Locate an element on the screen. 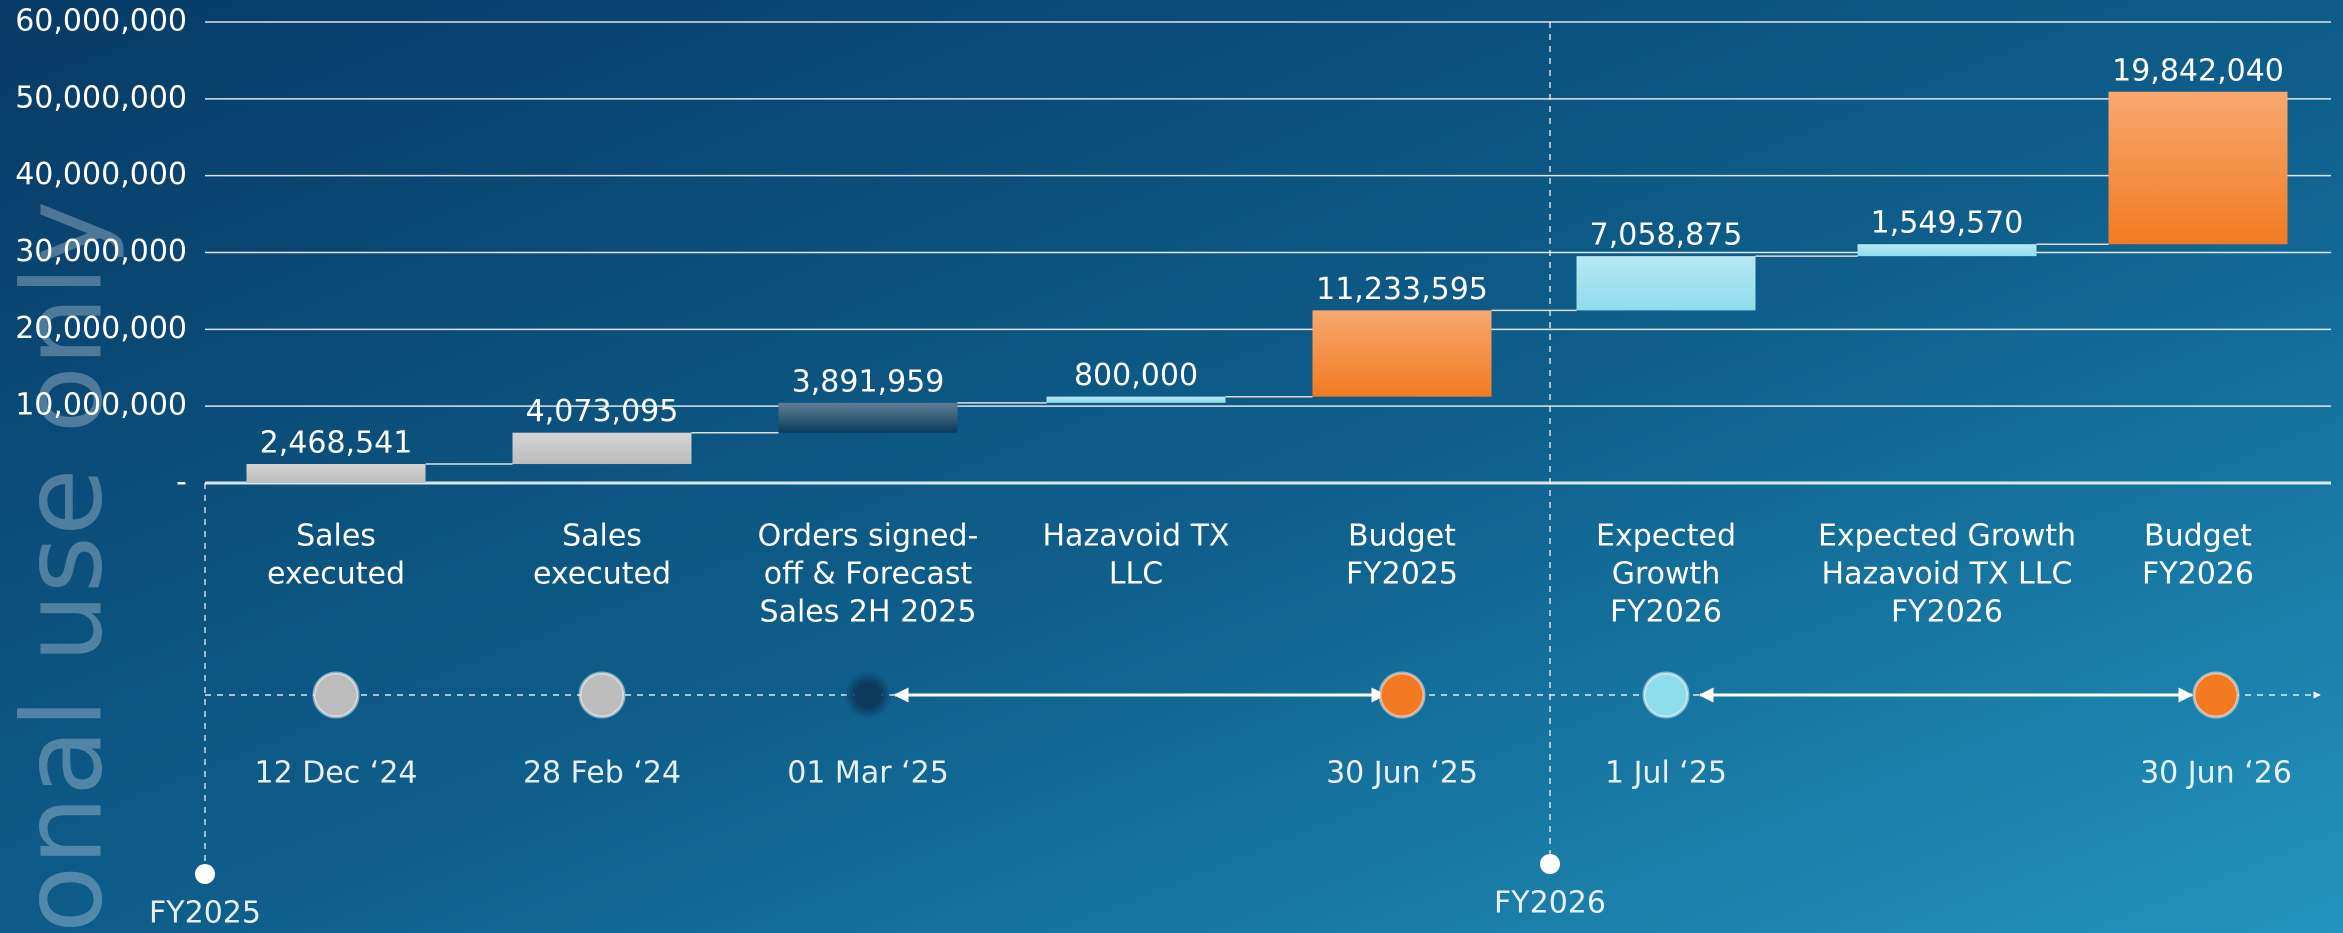 The image size is (2343, 933). fy-label: FY2026 is located at coordinates (1550, 903).